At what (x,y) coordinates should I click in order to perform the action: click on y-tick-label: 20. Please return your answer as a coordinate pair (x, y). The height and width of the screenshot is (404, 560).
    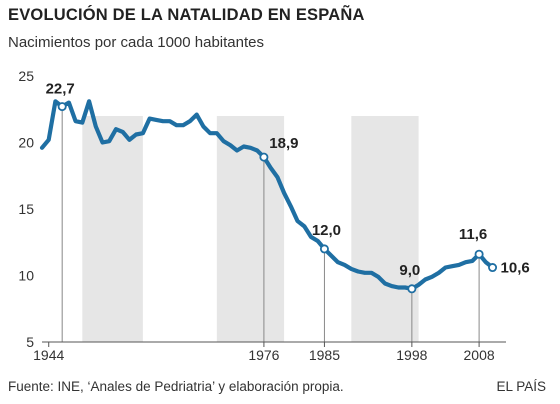
    Looking at the image, I should click on (26, 143).